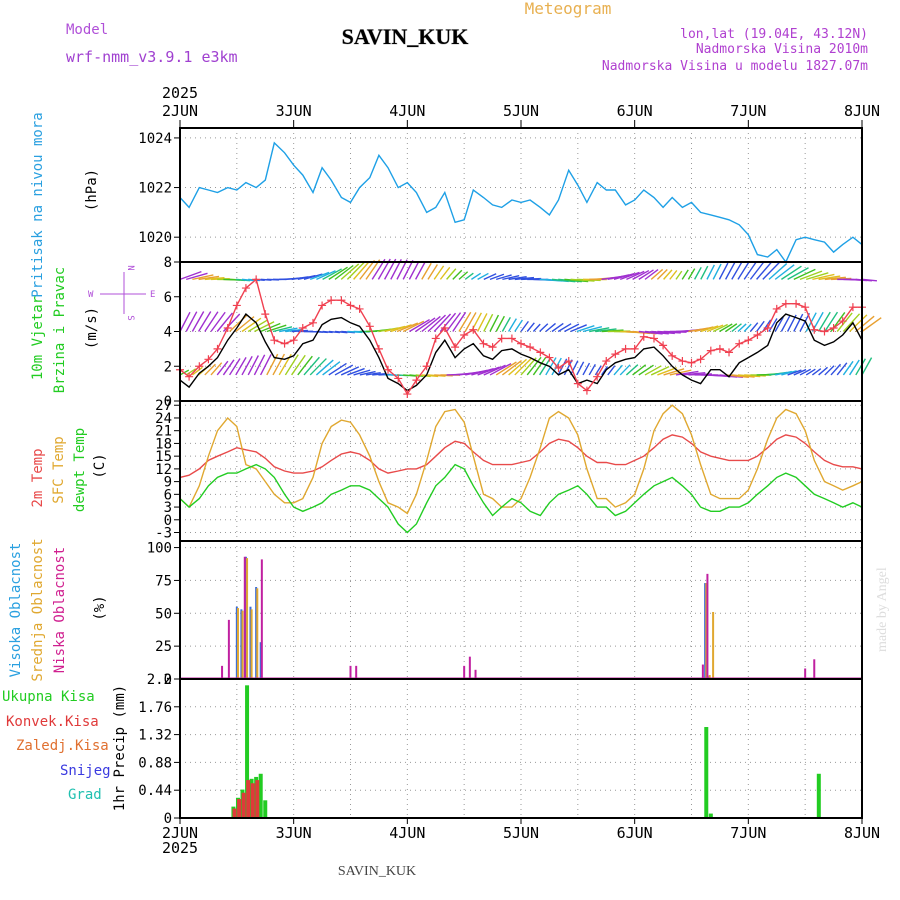  Describe the element at coordinates (120, 748) in the screenshot. I see `precip-ylabel: 1hr Precip (mm)` at that location.